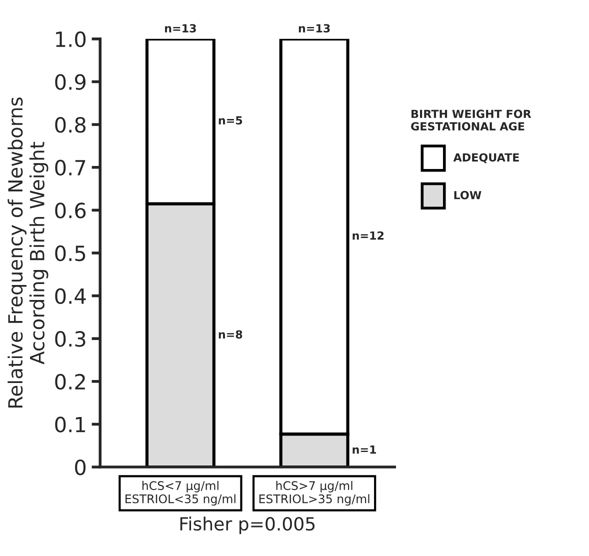  I want to click on x-axis-title: Fisher p=0.005, so click(247, 525).